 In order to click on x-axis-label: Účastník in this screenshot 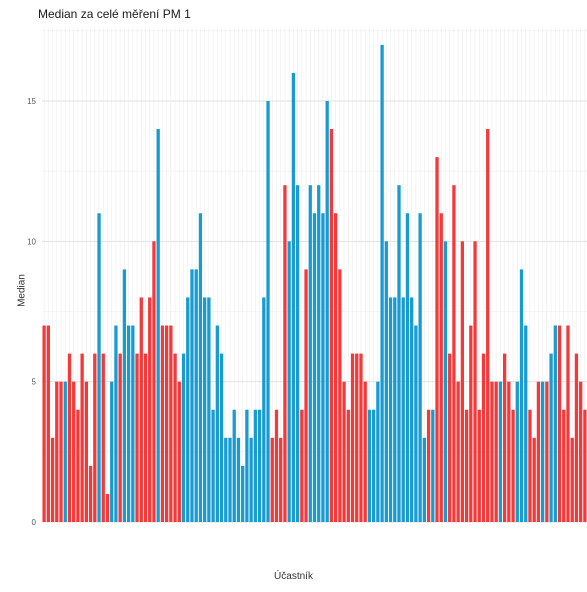, I will do `click(293, 576)`.